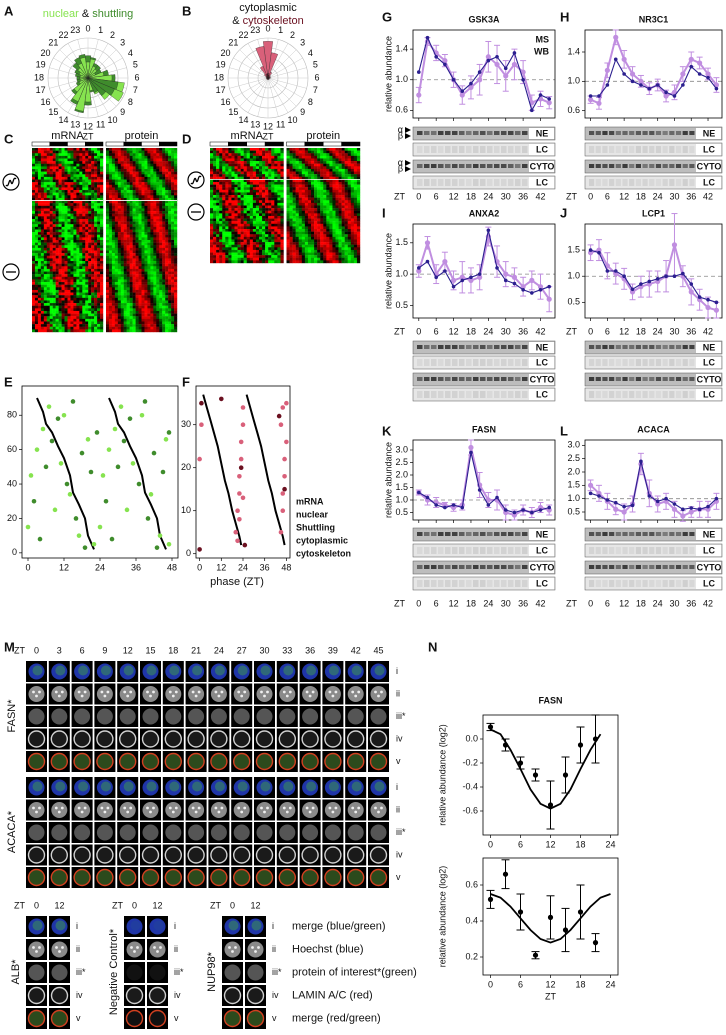 The height and width of the screenshot is (1035, 726). I want to click on x-tick-label: 24, so click(658, 603).